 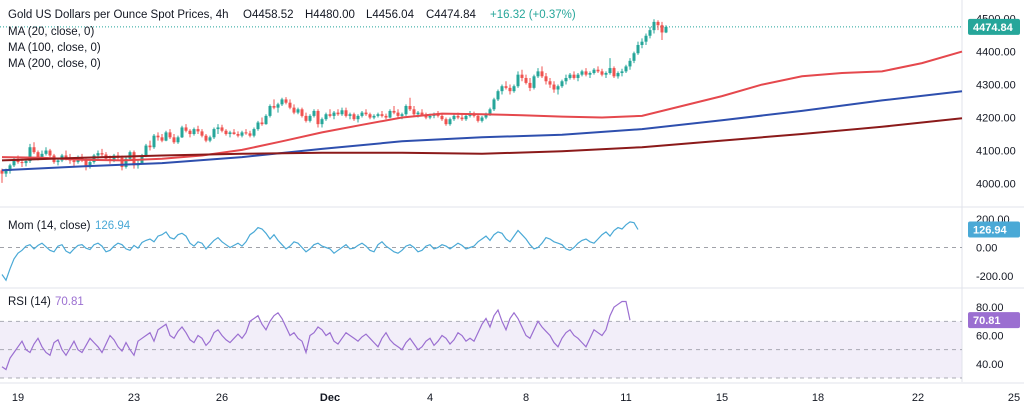 I want to click on legend-ma20: MA (20, close, 0), so click(x=51, y=32).